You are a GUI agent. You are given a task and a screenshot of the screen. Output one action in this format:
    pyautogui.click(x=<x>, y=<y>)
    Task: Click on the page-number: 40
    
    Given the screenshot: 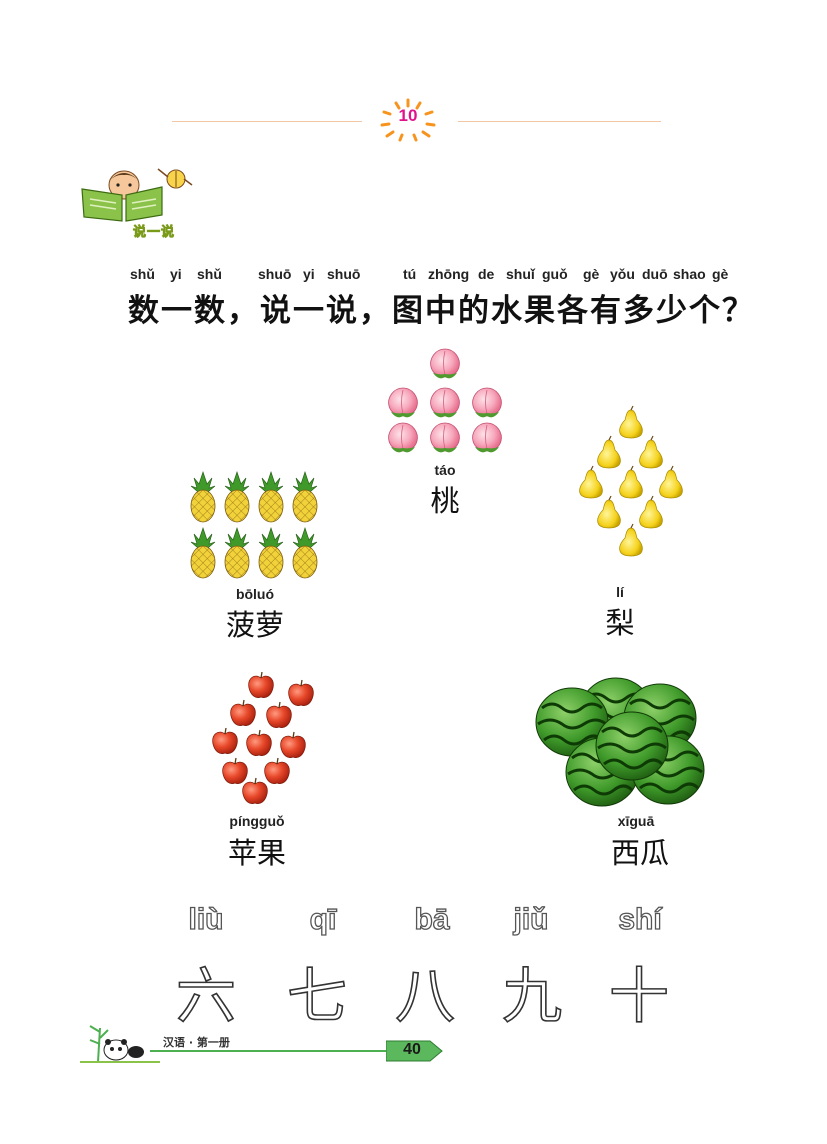 What is the action you would take?
    pyautogui.click(x=412, y=1049)
    